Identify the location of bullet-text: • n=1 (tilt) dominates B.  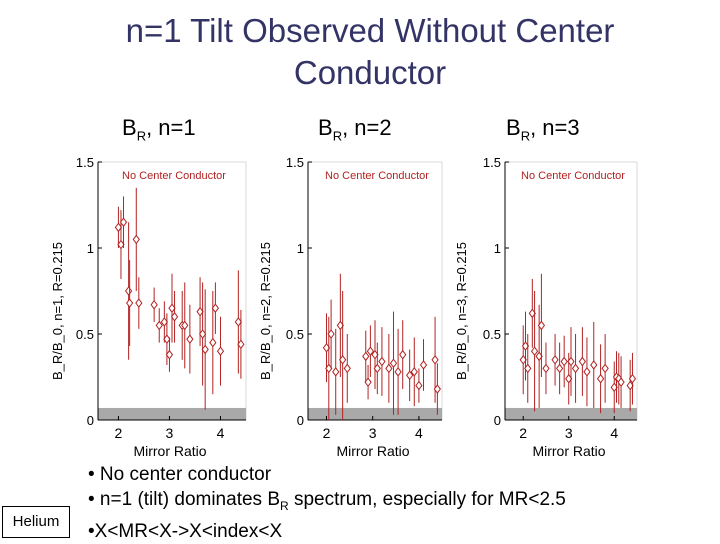
(184, 499).